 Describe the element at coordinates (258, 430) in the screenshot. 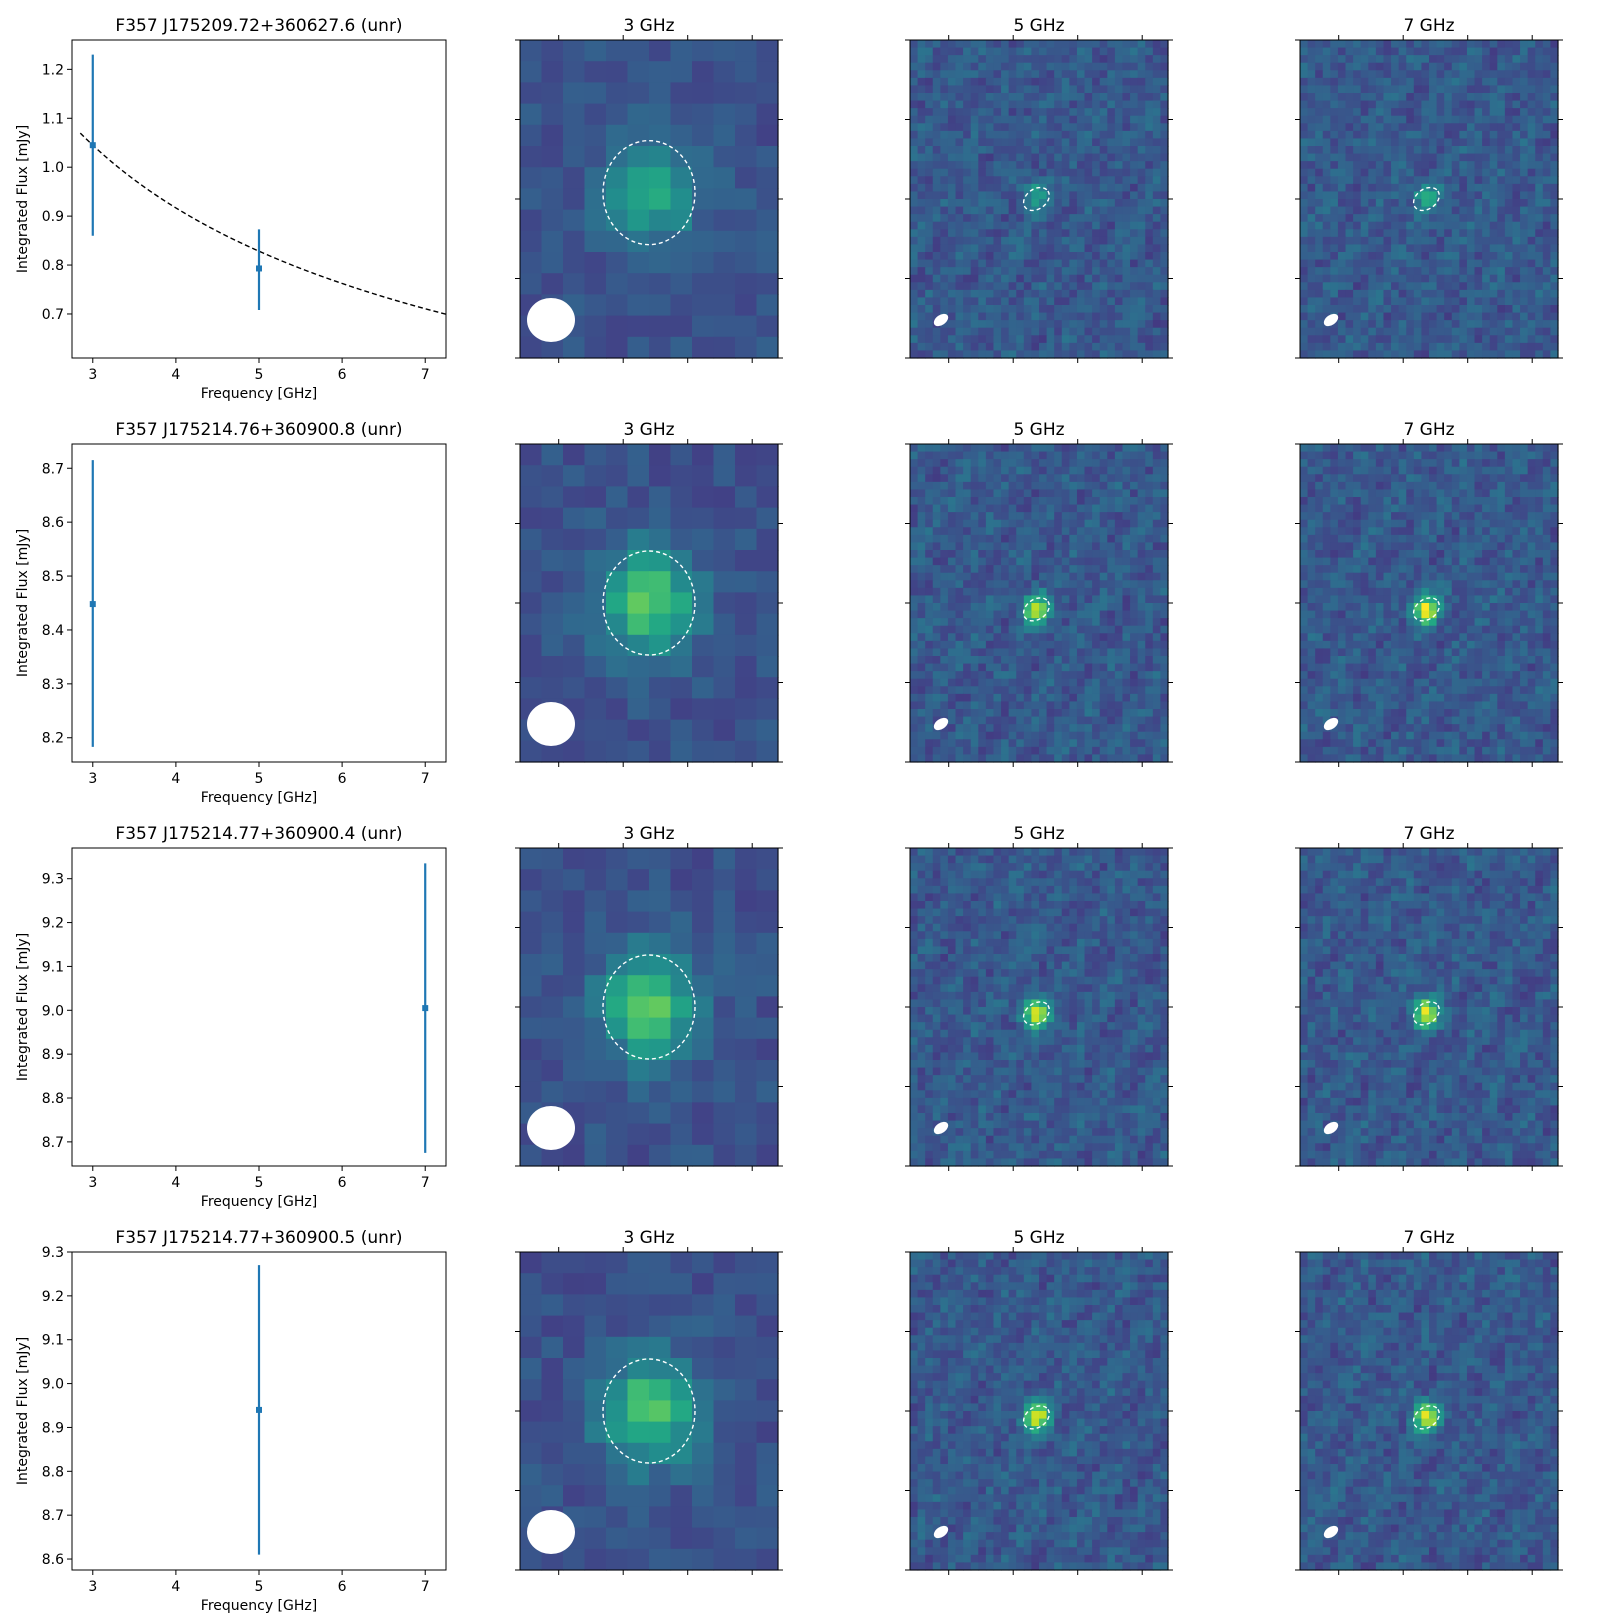

I see `plot-title: F357 J175214.76+360900.8 (unr)` at that location.